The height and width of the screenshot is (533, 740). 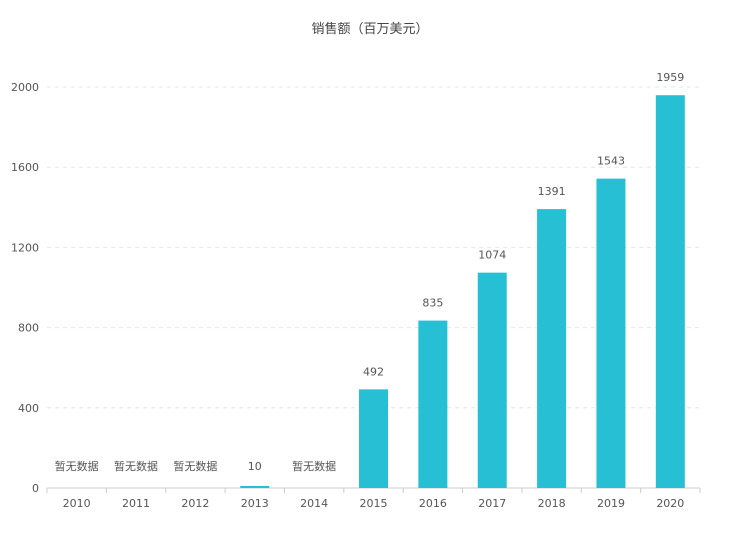 What do you see at coordinates (25, 167) in the screenshot?
I see `y-tick-label: 1600` at bounding box center [25, 167].